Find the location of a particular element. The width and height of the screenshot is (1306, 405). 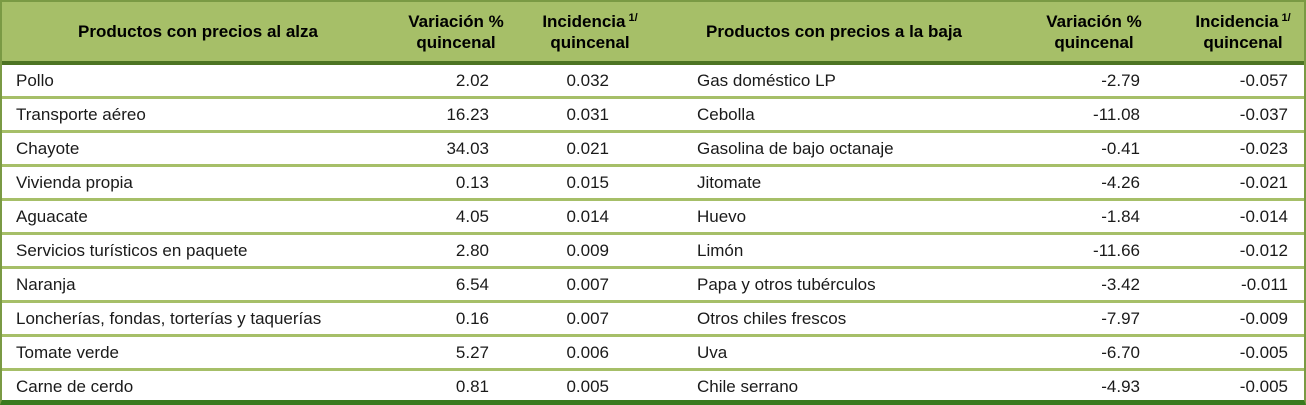

header-baja-incidencia: Incidencia 1/ quincenal is located at coordinates (1243, 31).